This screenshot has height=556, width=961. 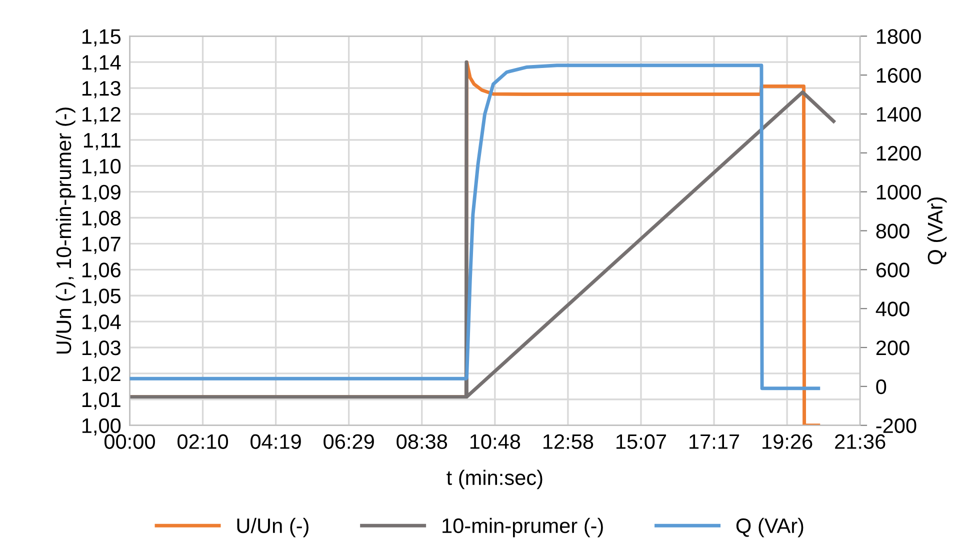 What do you see at coordinates (494, 480) in the screenshot?
I see `x-axis-title: t (min:sec)` at bounding box center [494, 480].